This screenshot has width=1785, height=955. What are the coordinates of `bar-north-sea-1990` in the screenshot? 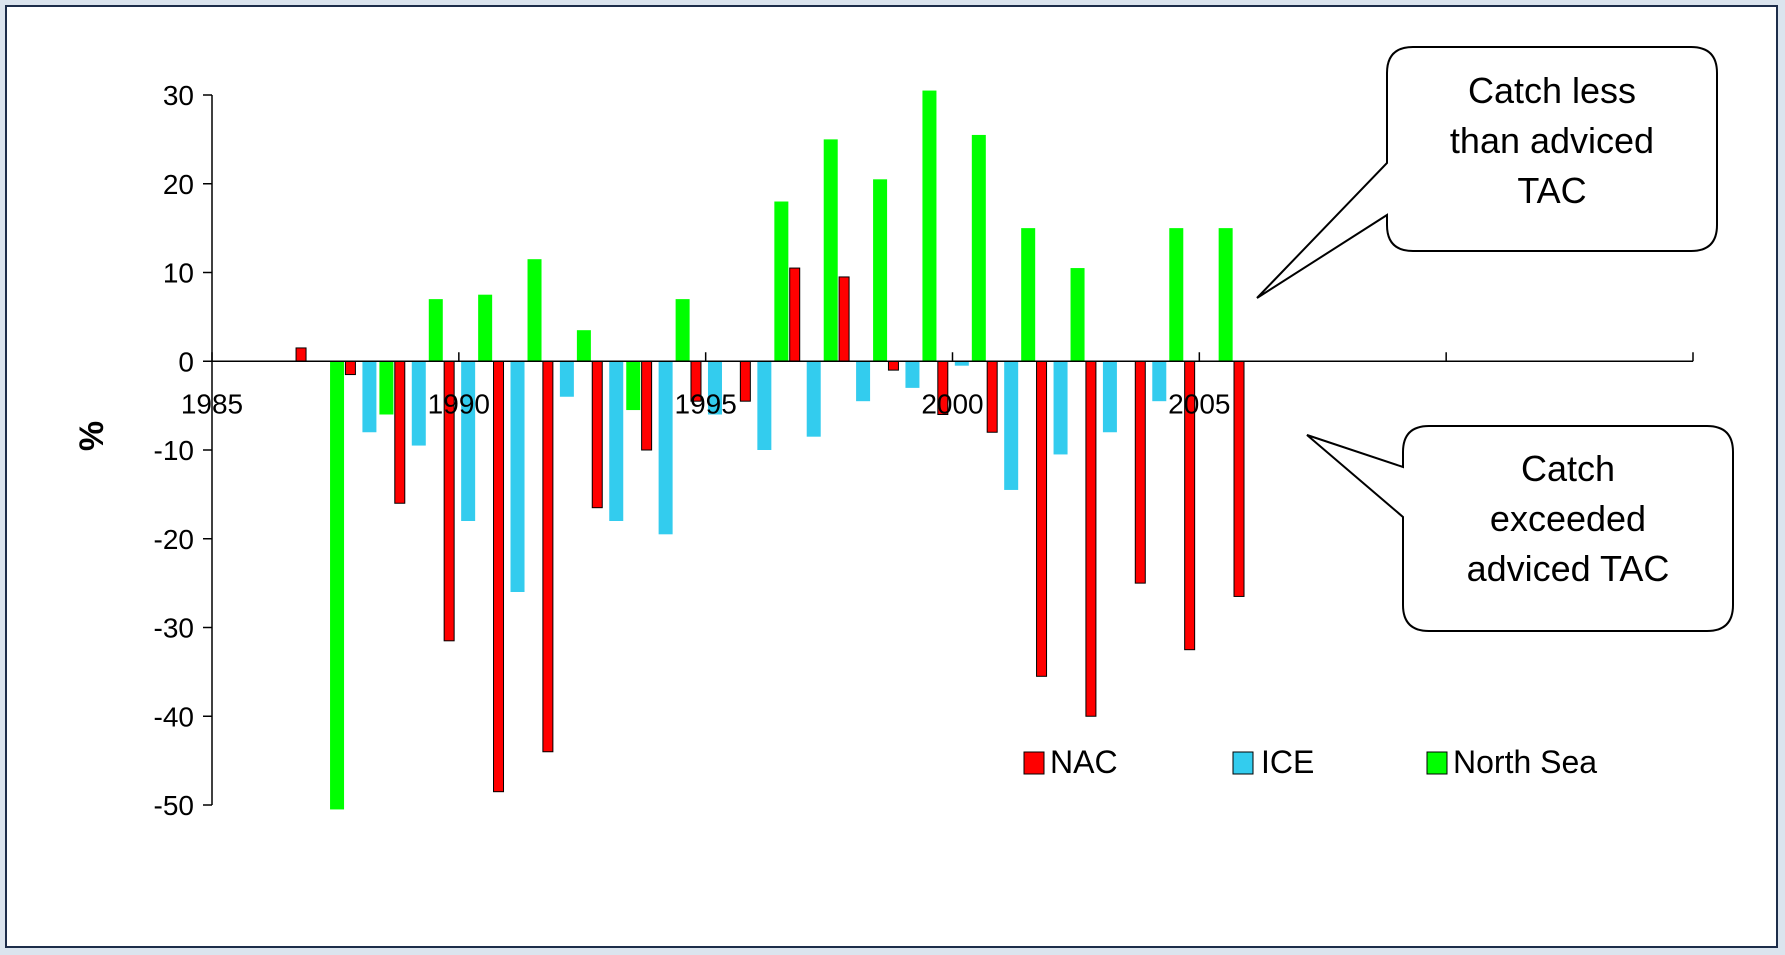 It's located at (485, 328).